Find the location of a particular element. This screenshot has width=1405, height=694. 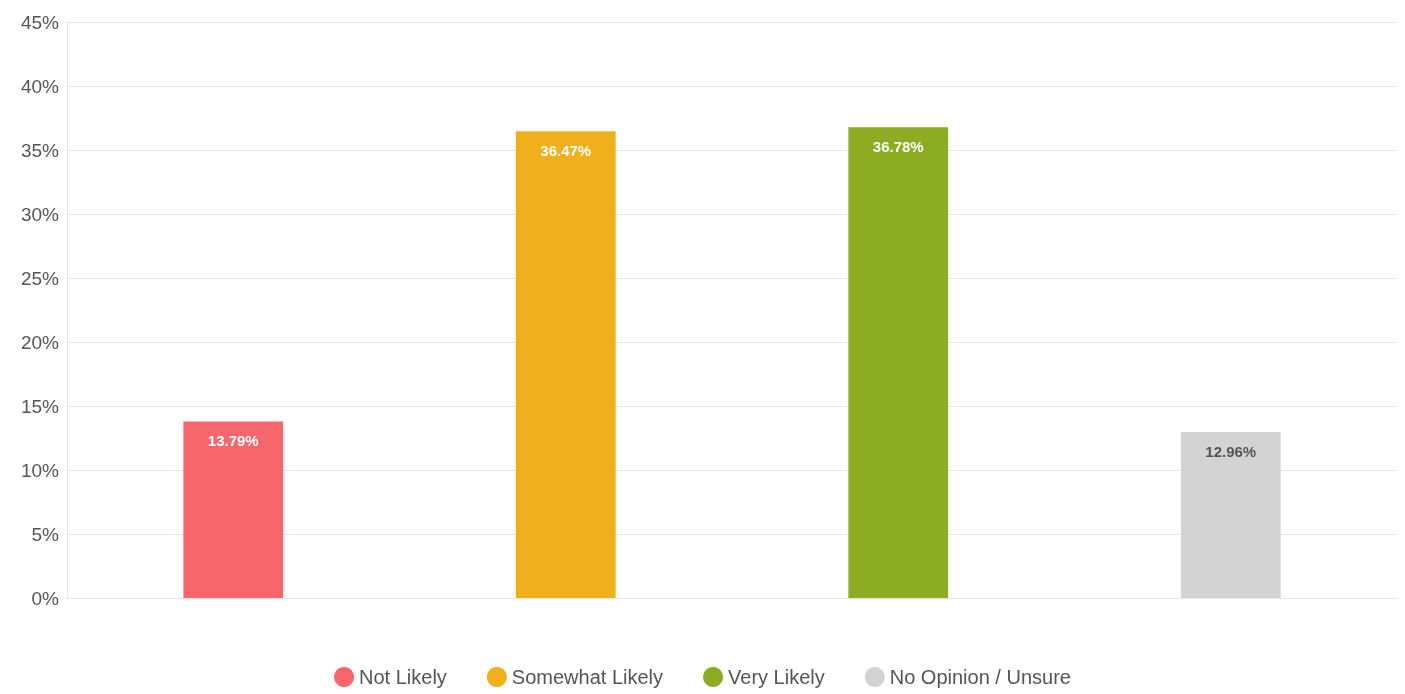

legend-label: Somewhat Likely is located at coordinates (587, 677).